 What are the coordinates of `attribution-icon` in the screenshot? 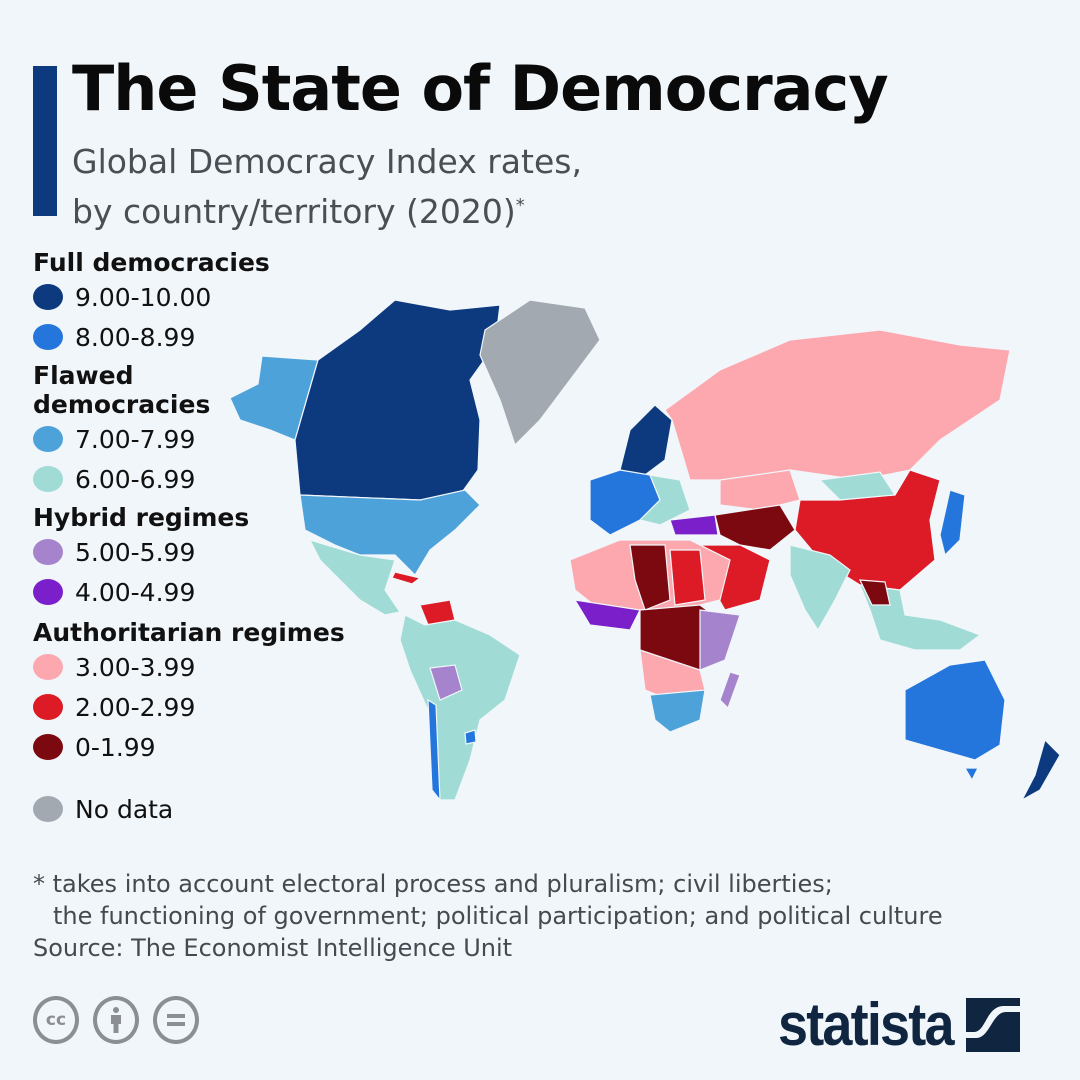 It's located at (116, 1020).